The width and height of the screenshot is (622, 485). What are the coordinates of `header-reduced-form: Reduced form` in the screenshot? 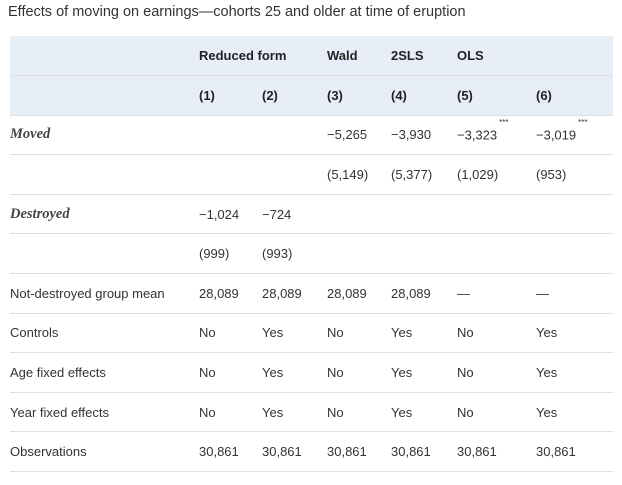 It's located at (243, 56).